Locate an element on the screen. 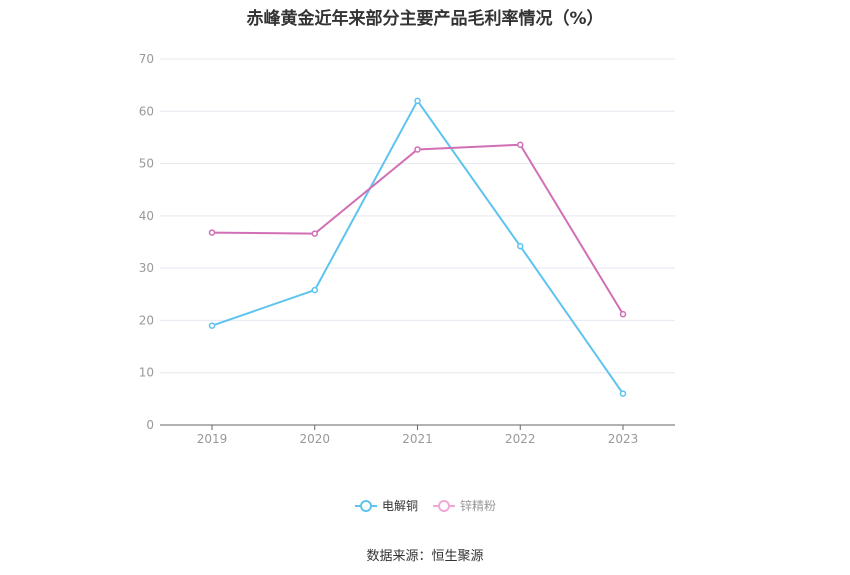  y-tick-label: 30 is located at coordinates (146, 268).